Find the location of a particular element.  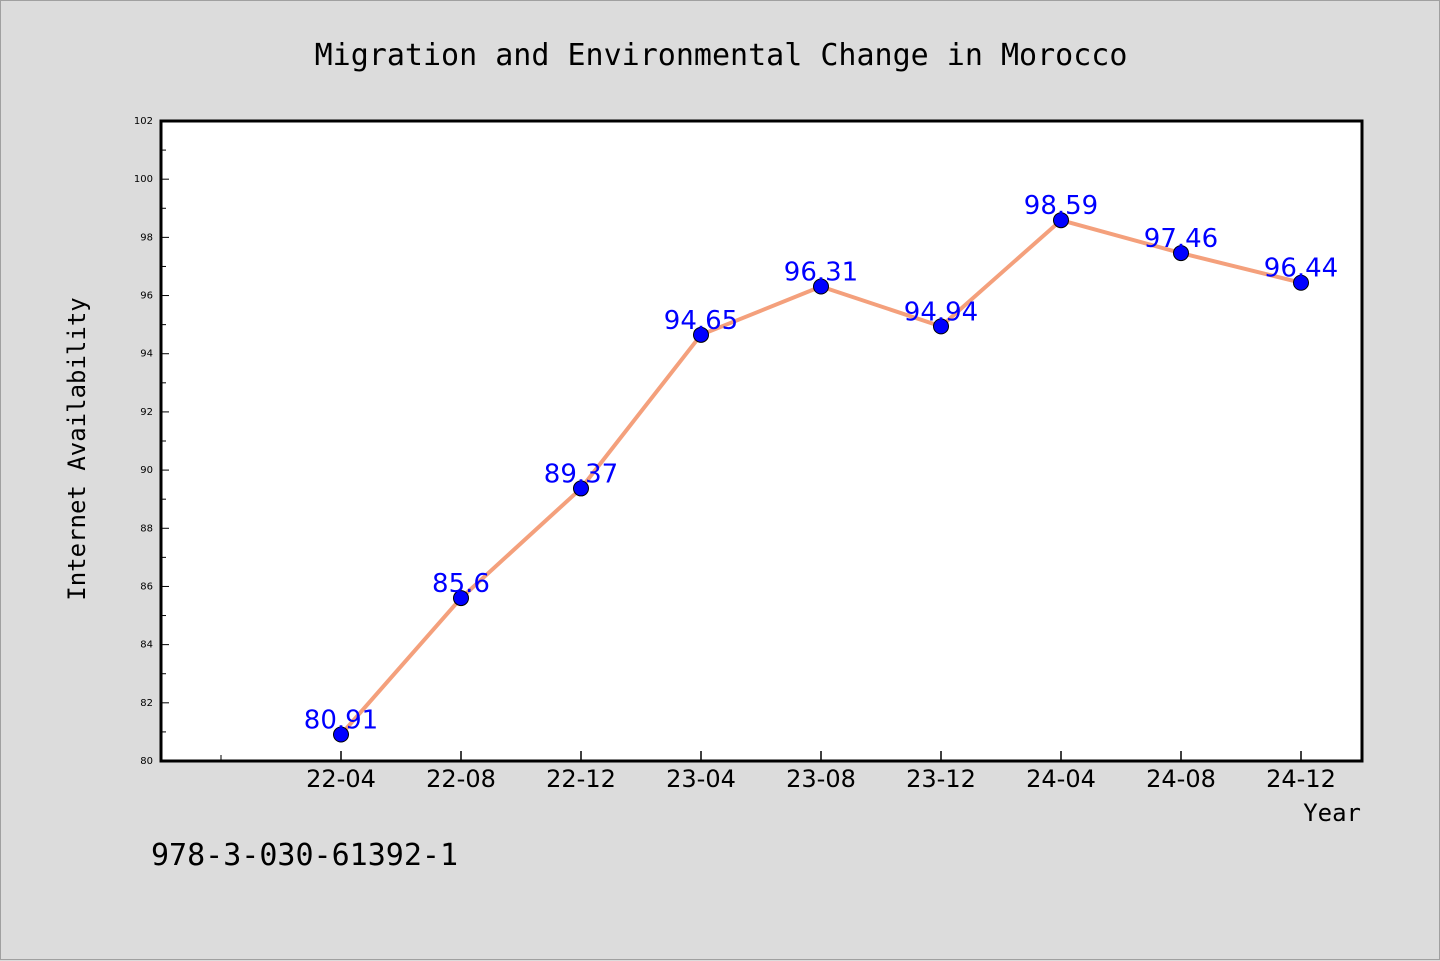

x-tick-label: 24-08 is located at coordinates (1181, 779).